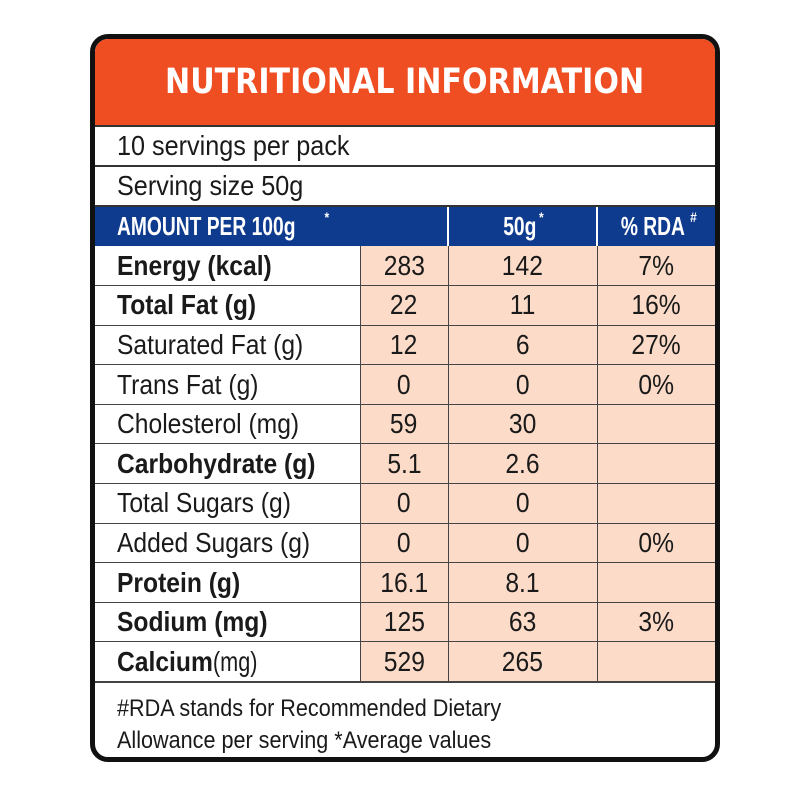 The height and width of the screenshot is (800, 800). What do you see at coordinates (228, 266) in the screenshot?
I see `nutrient-name: Energy (kcal)` at bounding box center [228, 266].